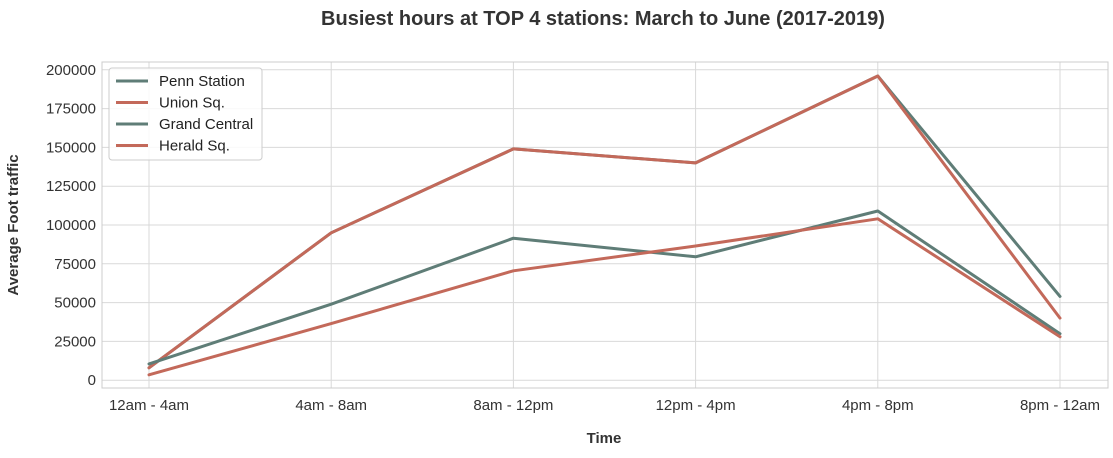 This screenshot has height=458, width=1113. What do you see at coordinates (604, 438) in the screenshot?
I see `x-axis-label: Time` at bounding box center [604, 438].